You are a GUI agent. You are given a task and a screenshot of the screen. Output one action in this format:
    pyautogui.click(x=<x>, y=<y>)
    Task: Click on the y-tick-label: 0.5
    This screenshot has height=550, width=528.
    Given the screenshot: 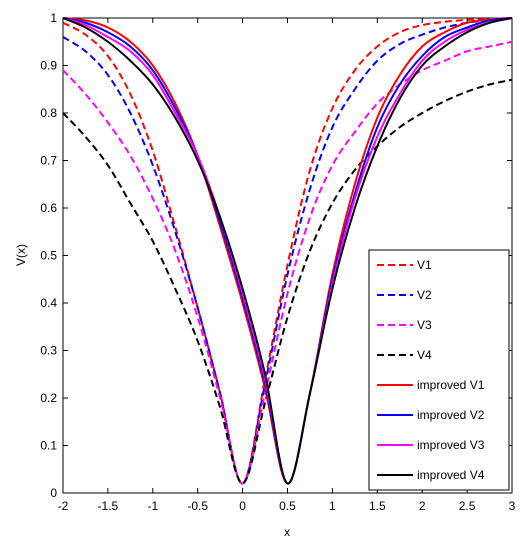 What is the action you would take?
    pyautogui.click(x=48, y=256)
    